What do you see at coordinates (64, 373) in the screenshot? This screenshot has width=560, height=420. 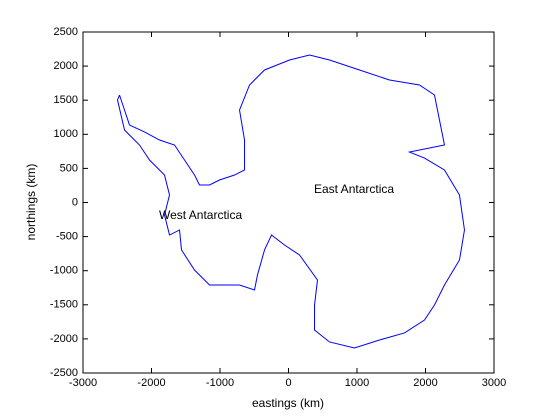 I see `y-tick-label: -2500` at bounding box center [64, 373].